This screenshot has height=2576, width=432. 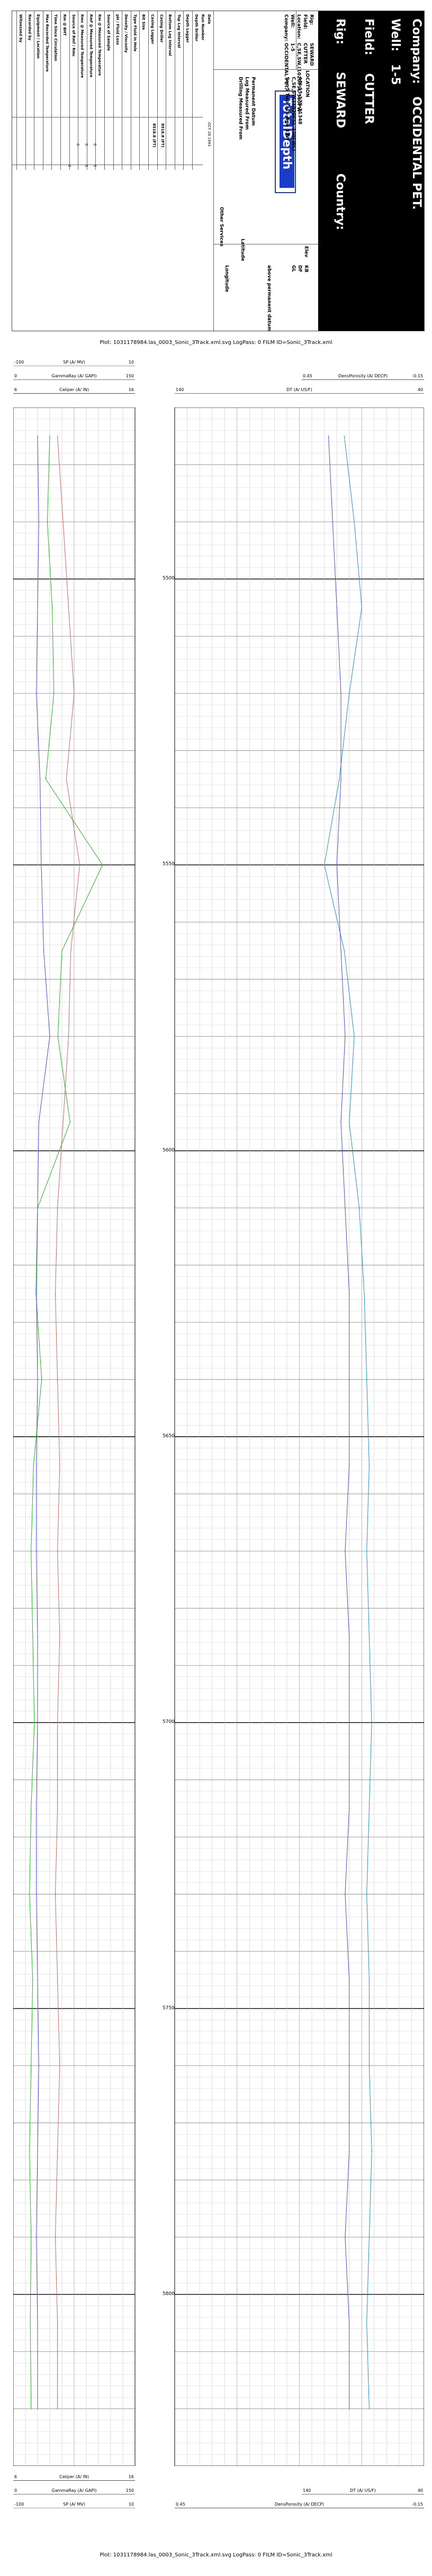 I want to click on curve-gammaray, so click(x=66, y=1422).